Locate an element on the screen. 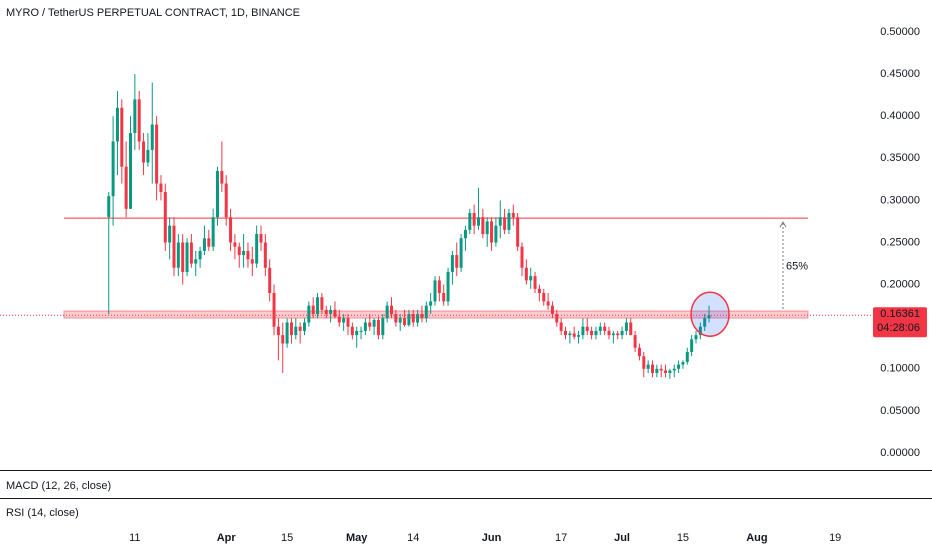 The width and height of the screenshot is (932, 550). macd-label: MACD (12, 26, close) is located at coordinates (58, 486).